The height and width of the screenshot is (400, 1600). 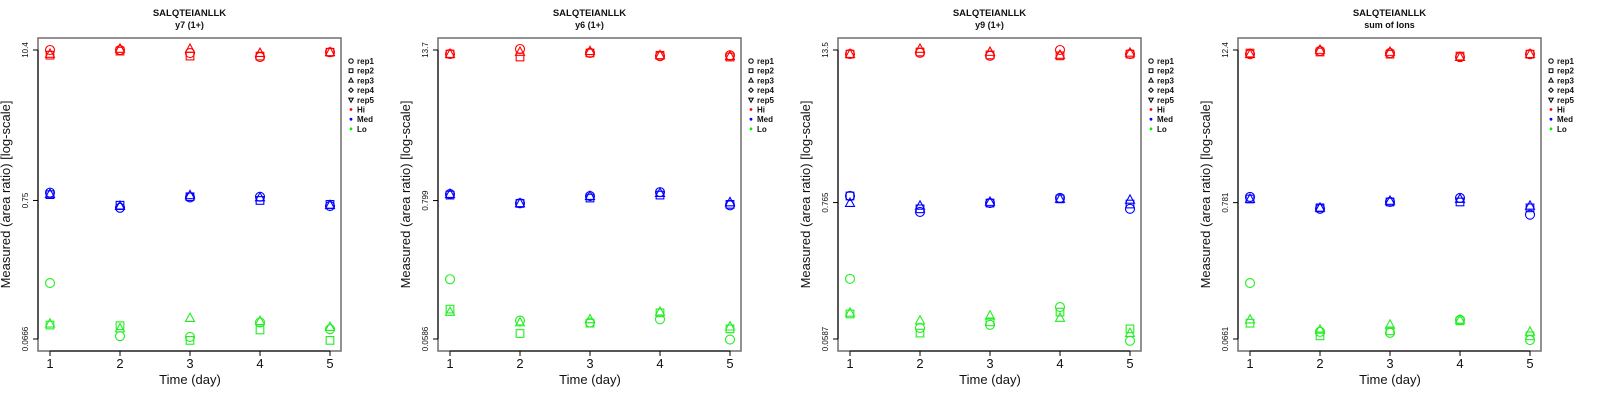 I want to click on data-points, so click(x=190, y=193).